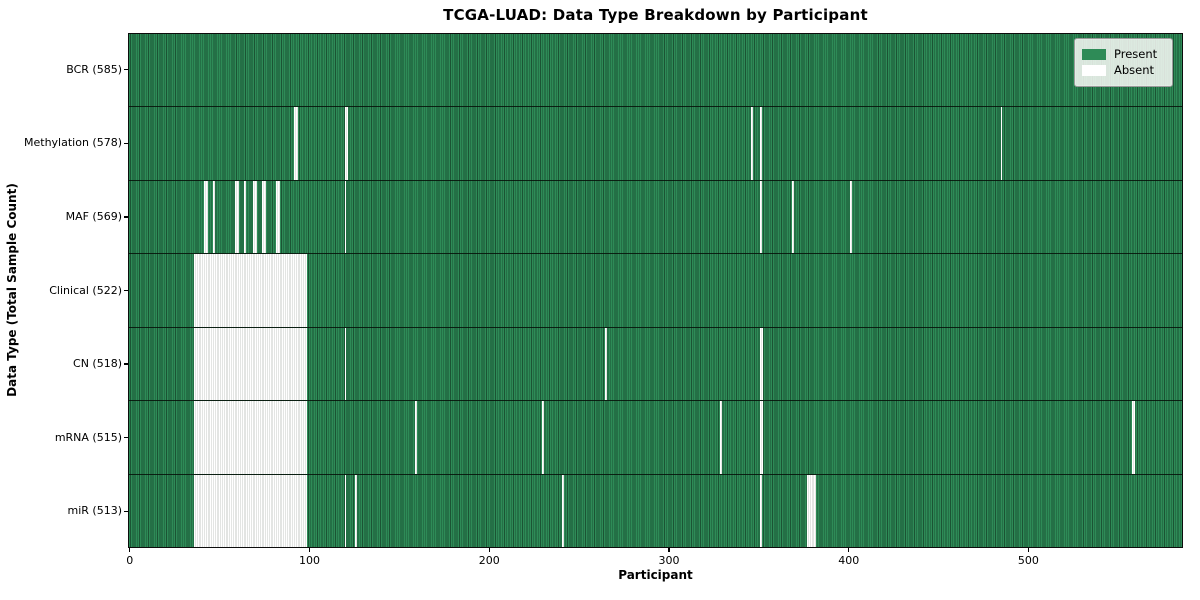 This screenshot has height=600, width=1200. I want to click on heatmap-row-Clinical, so click(655, 290).